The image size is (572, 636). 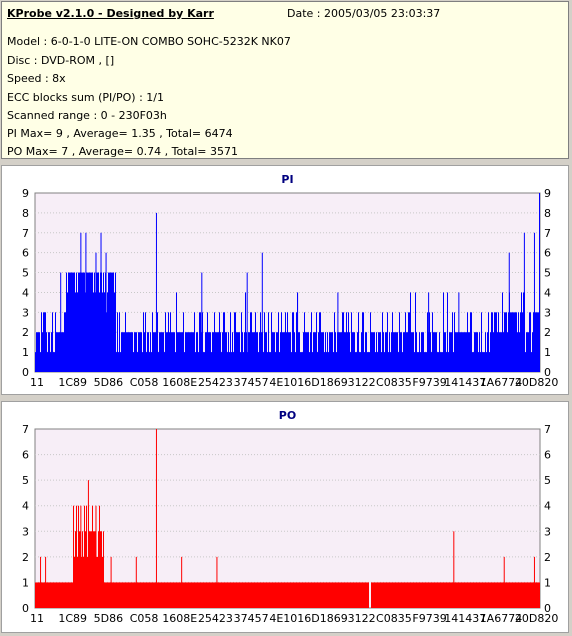 I want to click on x-tick-label: C058, so click(x=144, y=618).